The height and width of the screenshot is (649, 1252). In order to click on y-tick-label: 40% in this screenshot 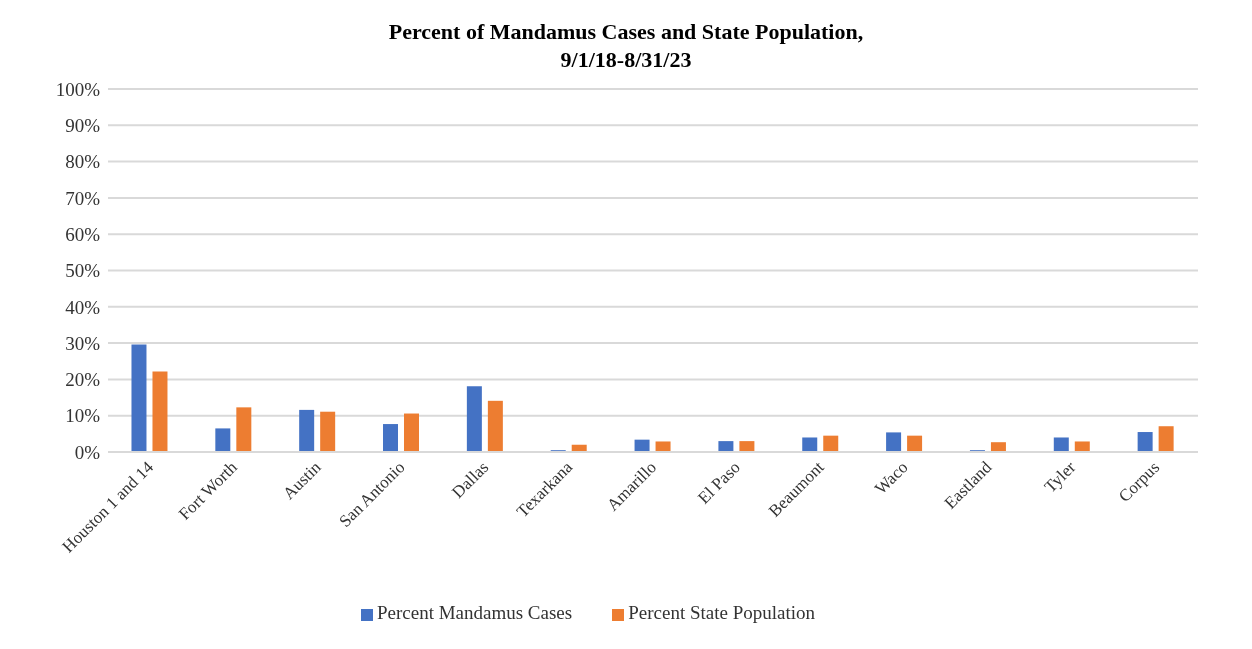, I will do `click(83, 307)`.